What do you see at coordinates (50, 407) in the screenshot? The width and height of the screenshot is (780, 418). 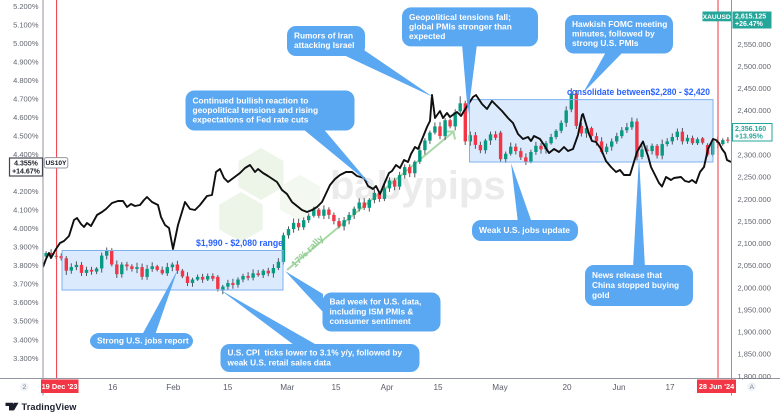 I see `svg-text: TradingView` at bounding box center [50, 407].